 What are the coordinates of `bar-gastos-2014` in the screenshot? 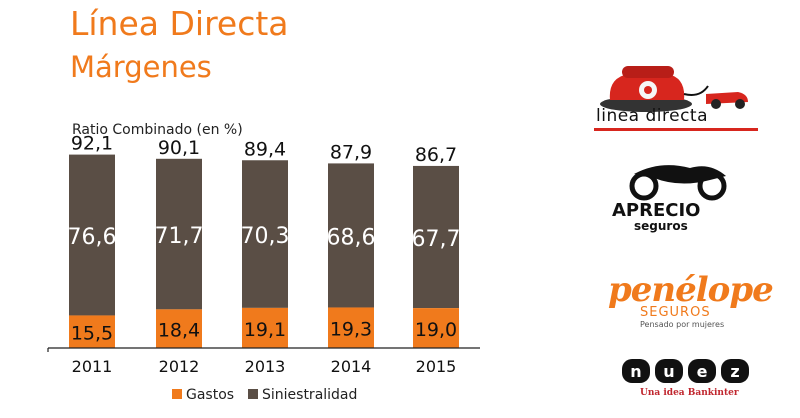 It's located at (351, 327).